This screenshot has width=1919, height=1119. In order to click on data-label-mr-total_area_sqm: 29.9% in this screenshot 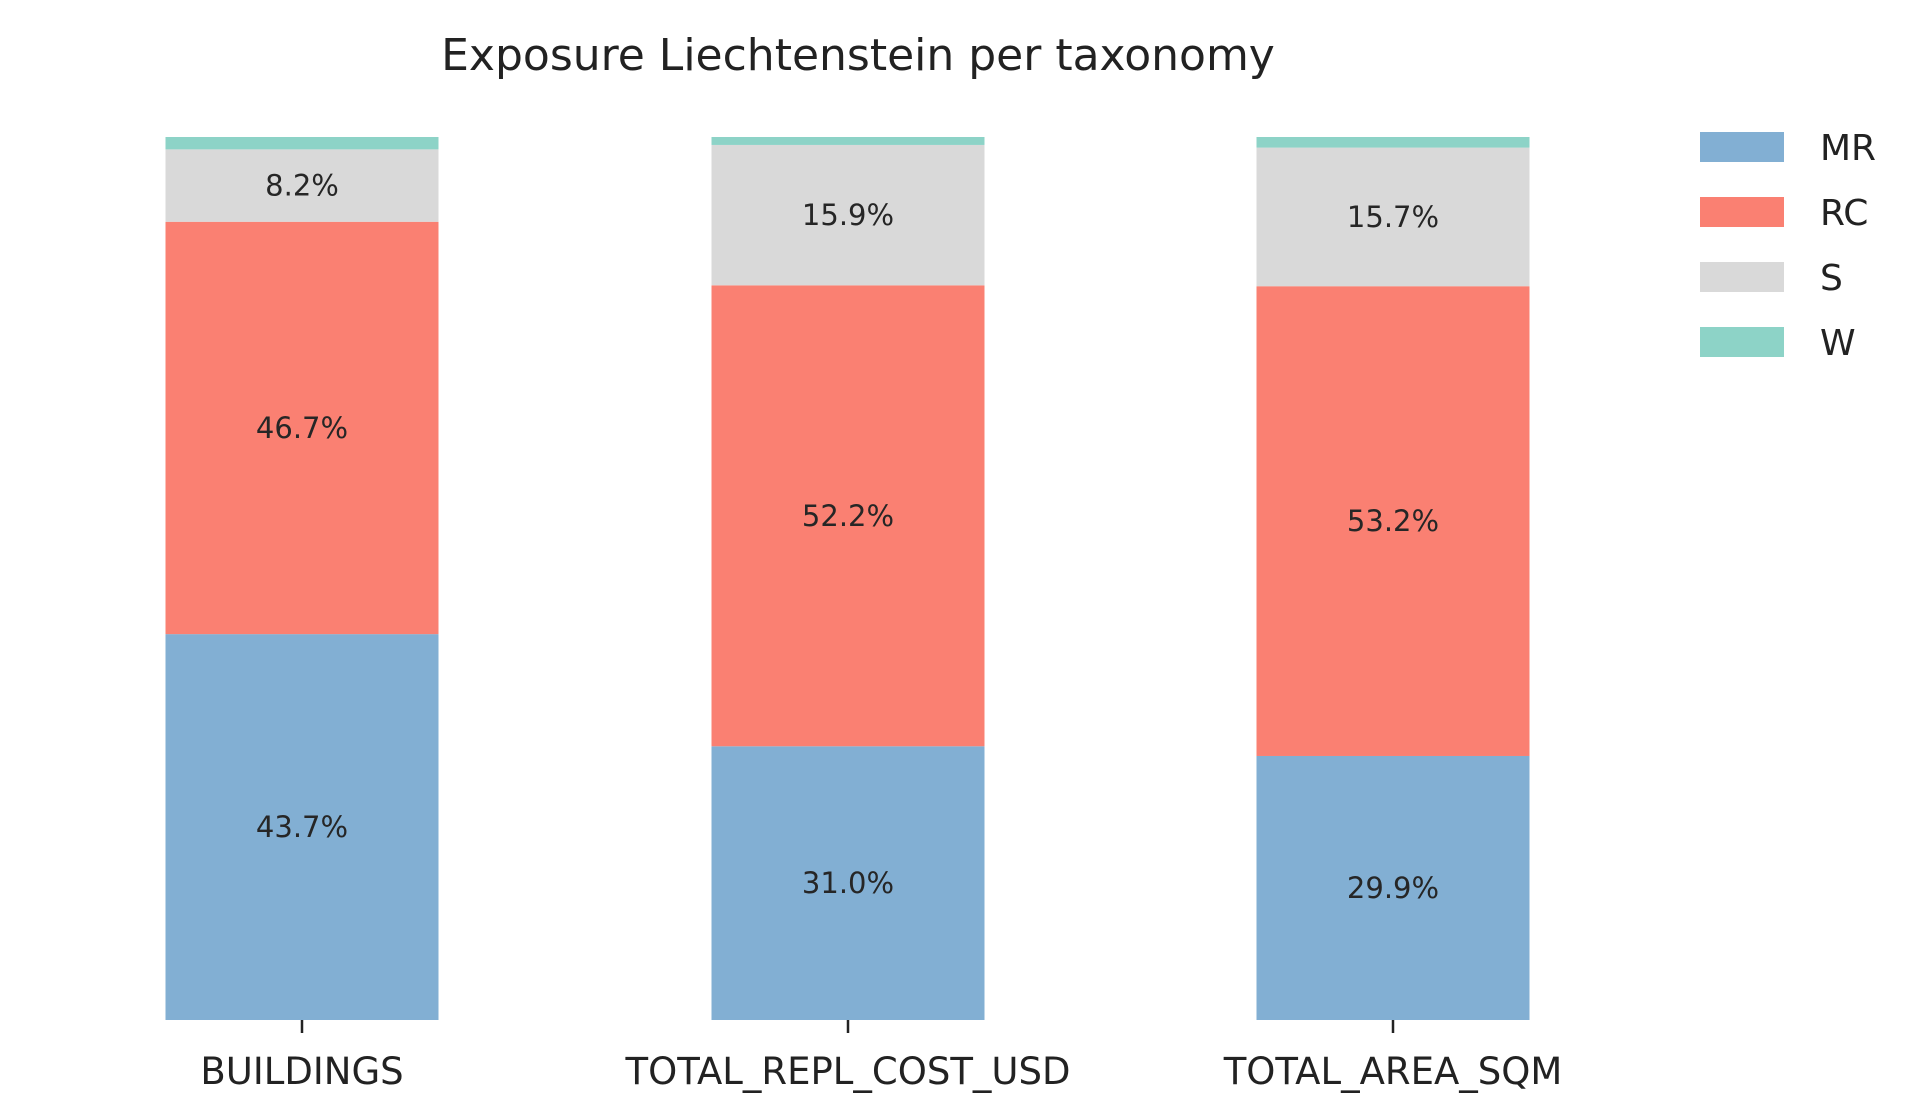, I will do `click(1393, 888)`.